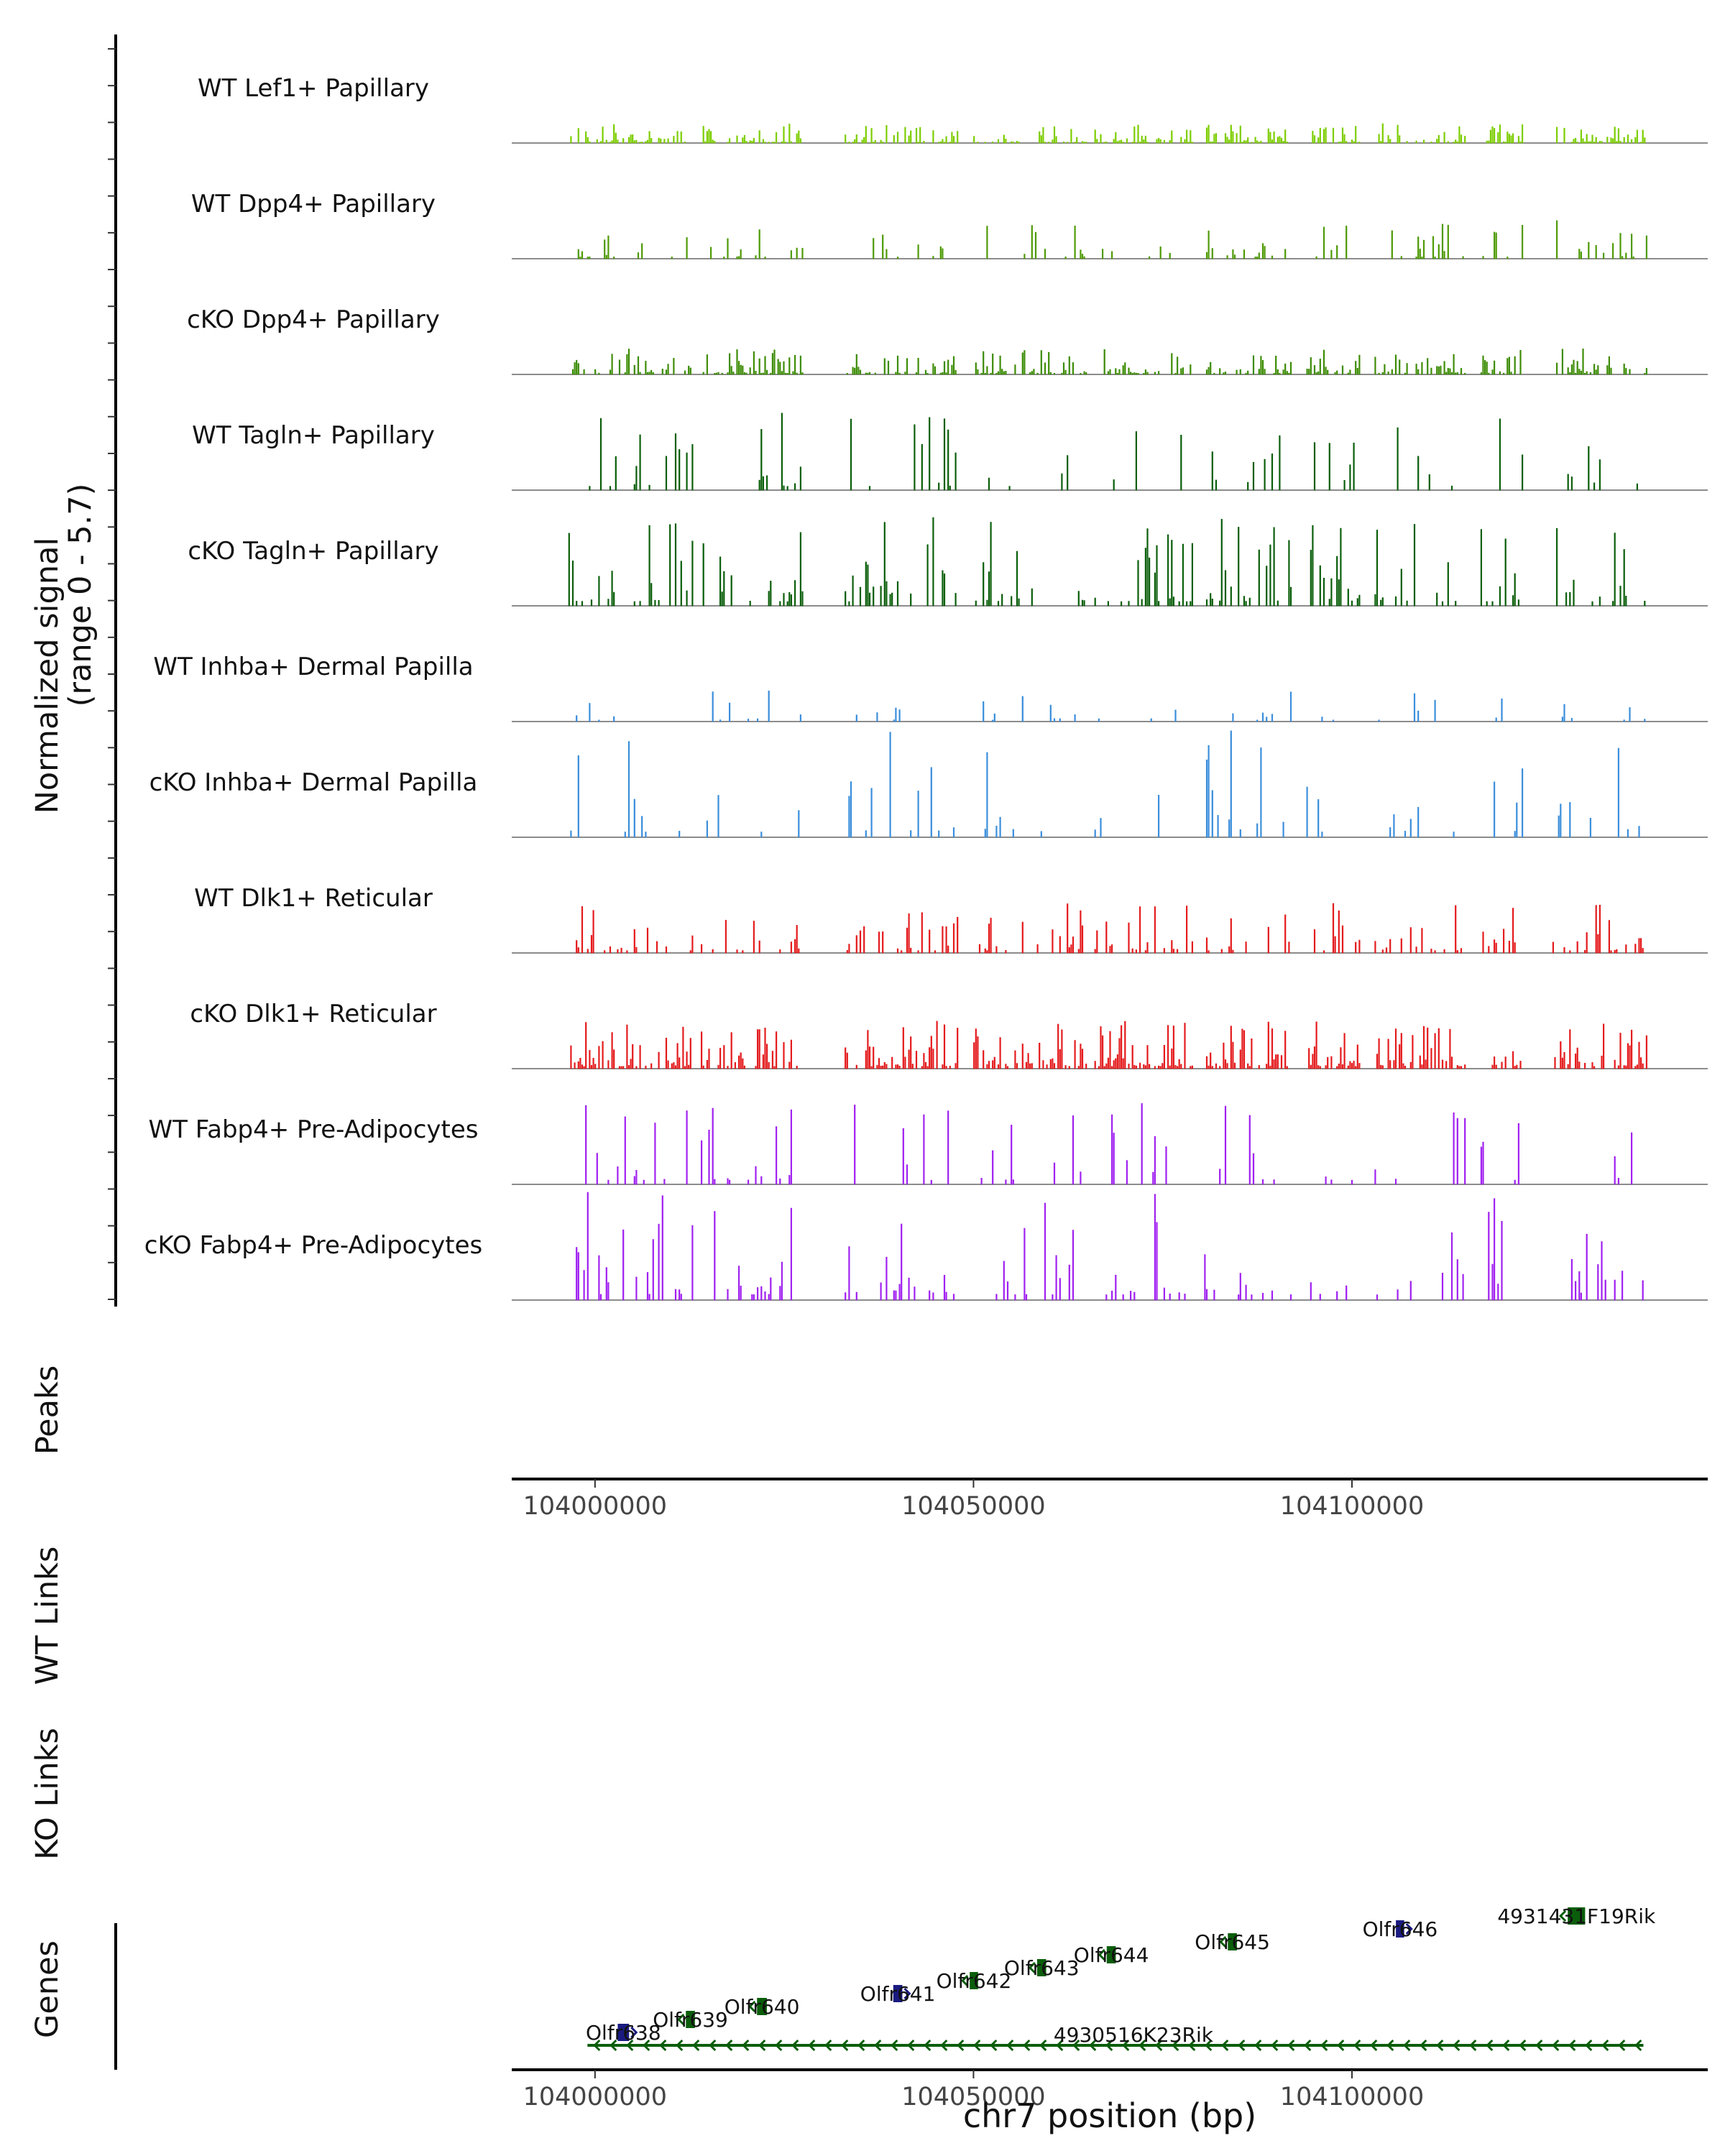 The height and width of the screenshot is (2156, 1725). Describe the element at coordinates (1108, 133) in the screenshot. I see `track-signal-wt-lef1-papillary` at that location.